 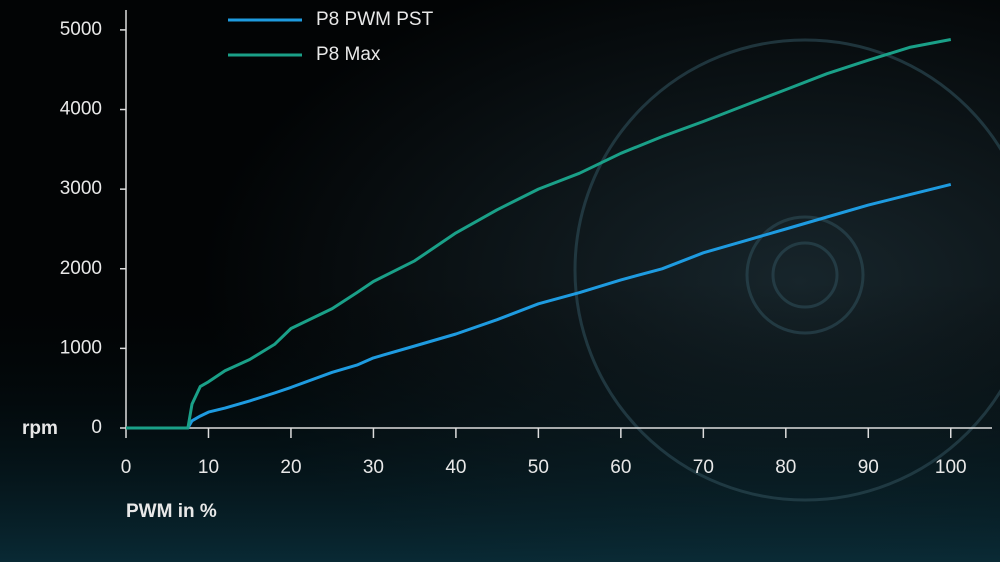 What do you see at coordinates (81, 268) in the screenshot?
I see `y-tick-label: 2000` at bounding box center [81, 268].